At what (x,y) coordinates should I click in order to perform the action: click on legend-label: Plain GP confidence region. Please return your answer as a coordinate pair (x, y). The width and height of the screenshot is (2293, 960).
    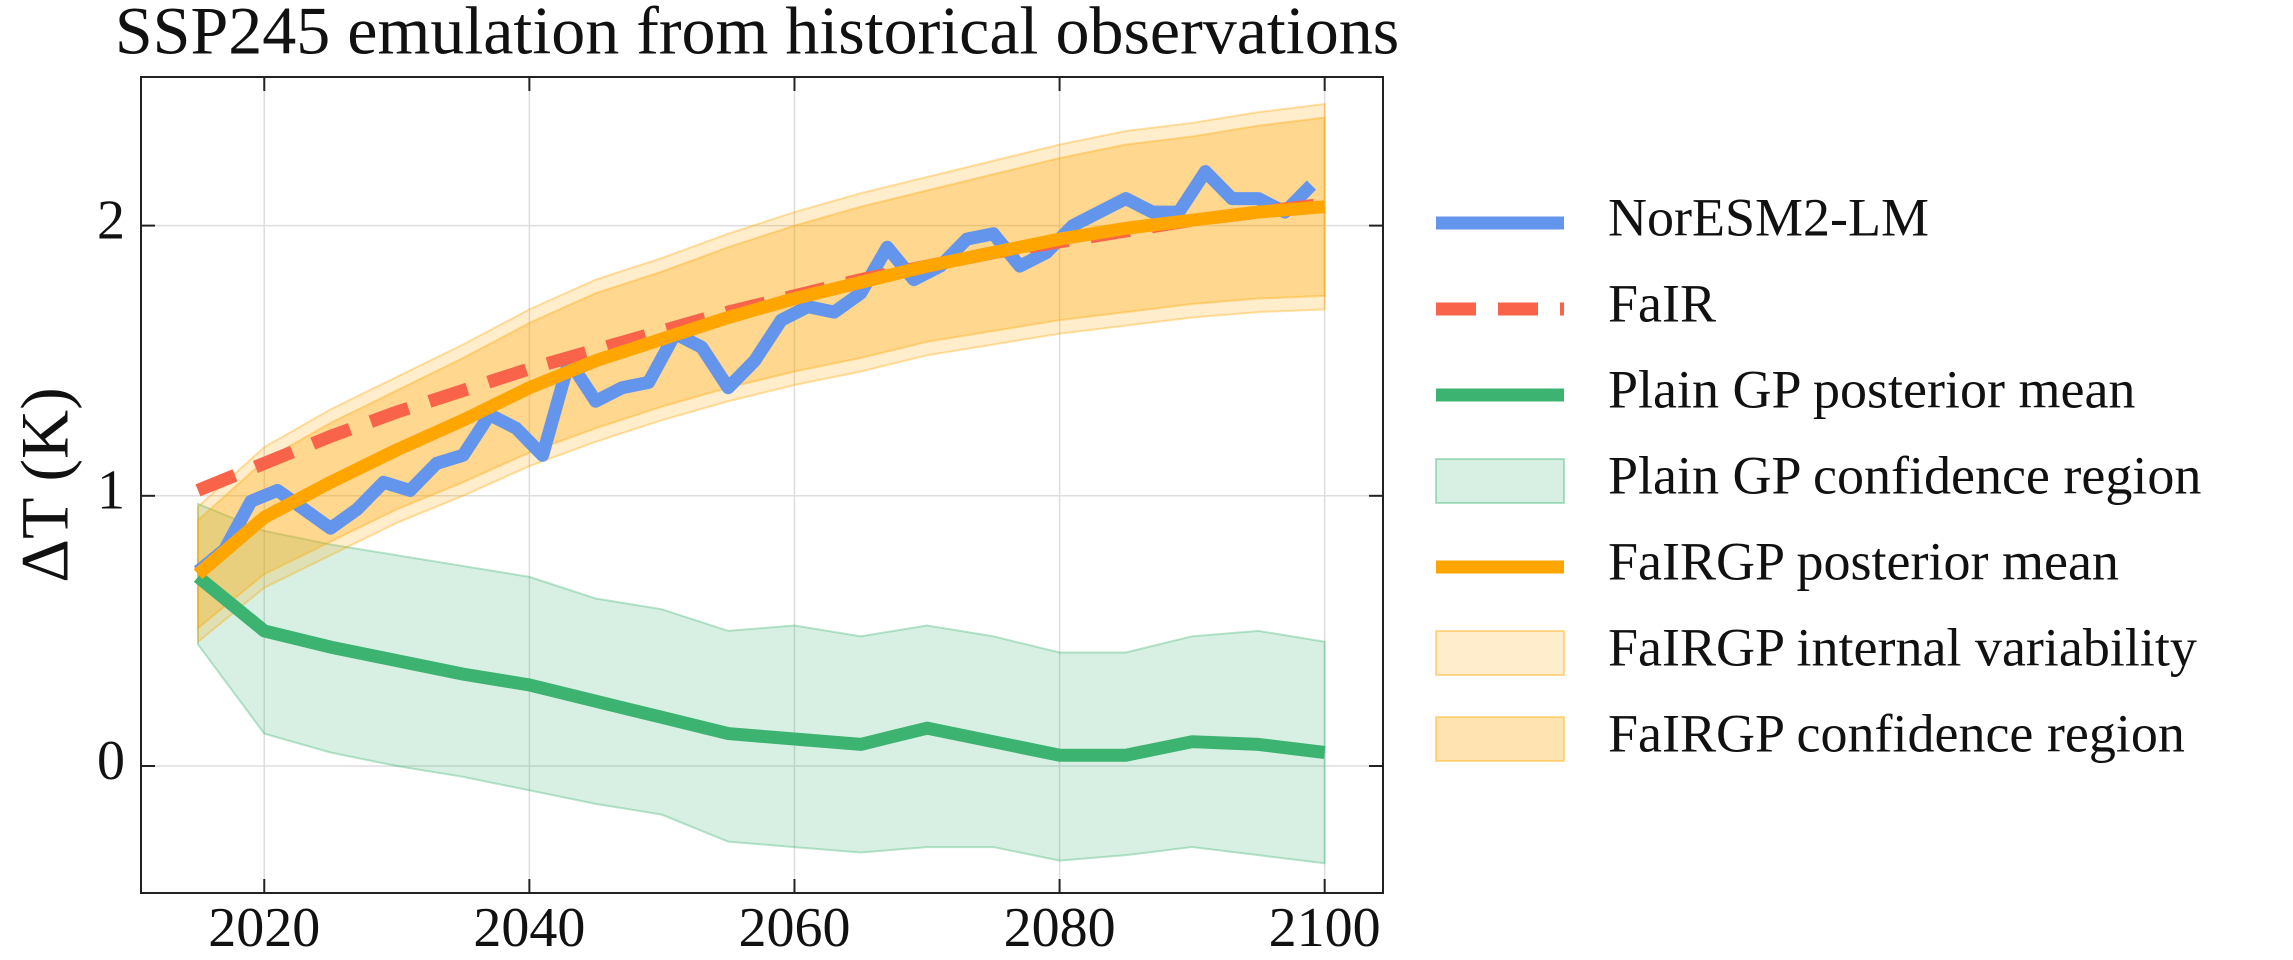
    Looking at the image, I should click on (1904, 475).